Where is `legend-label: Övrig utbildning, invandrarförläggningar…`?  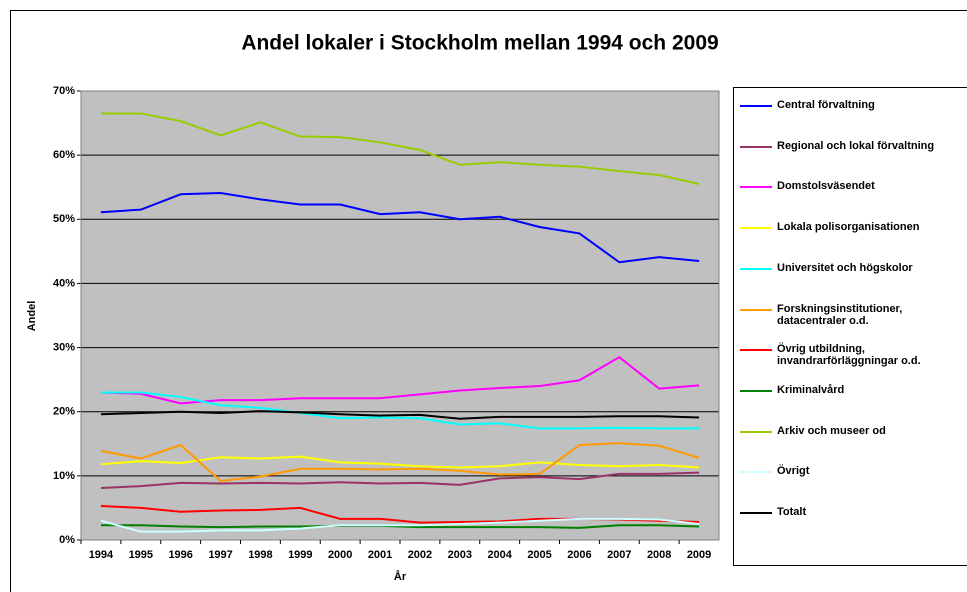
legend-label: Övrig utbildning, invandrarförläggningar… is located at coordinates (849, 355).